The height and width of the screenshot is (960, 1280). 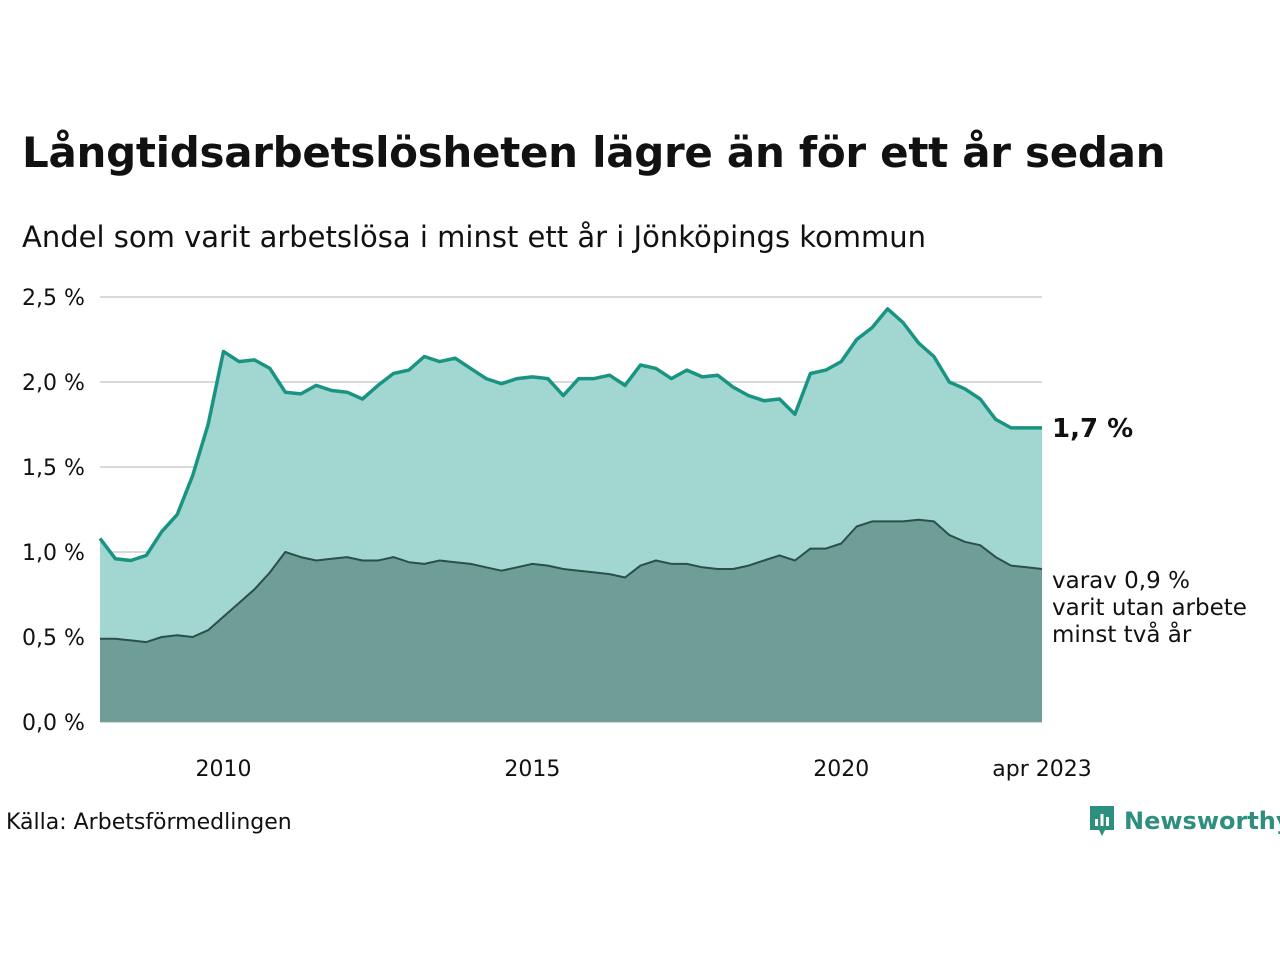 I want to click on x-axis-labels: 2010 2015 2020 apr 2023, so click(x=644, y=769).